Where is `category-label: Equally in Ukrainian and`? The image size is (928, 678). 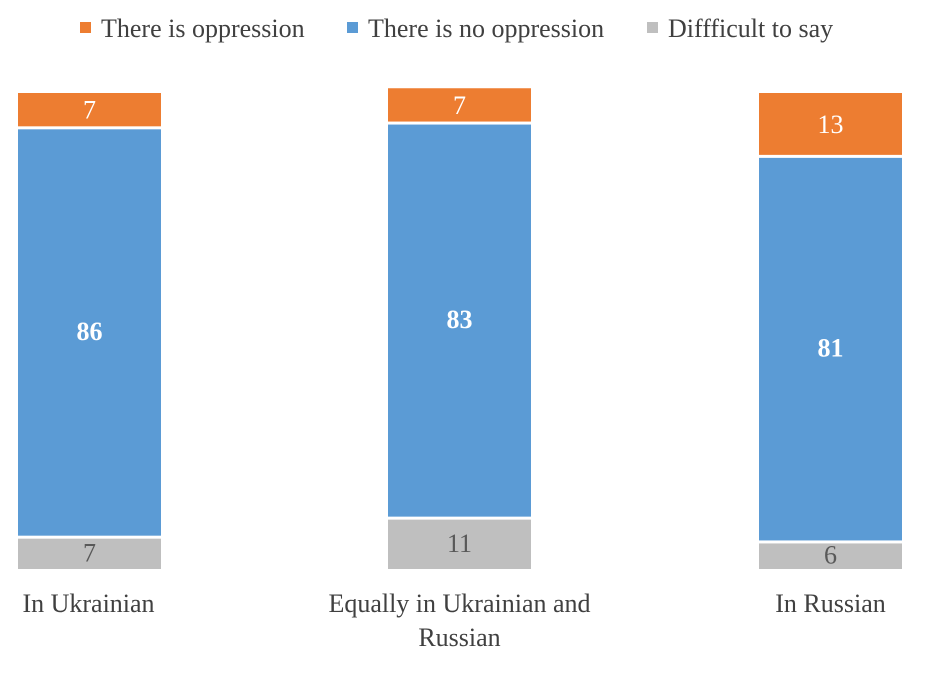
category-label: Equally in Ukrainian and is located at coordinates (459, 603).